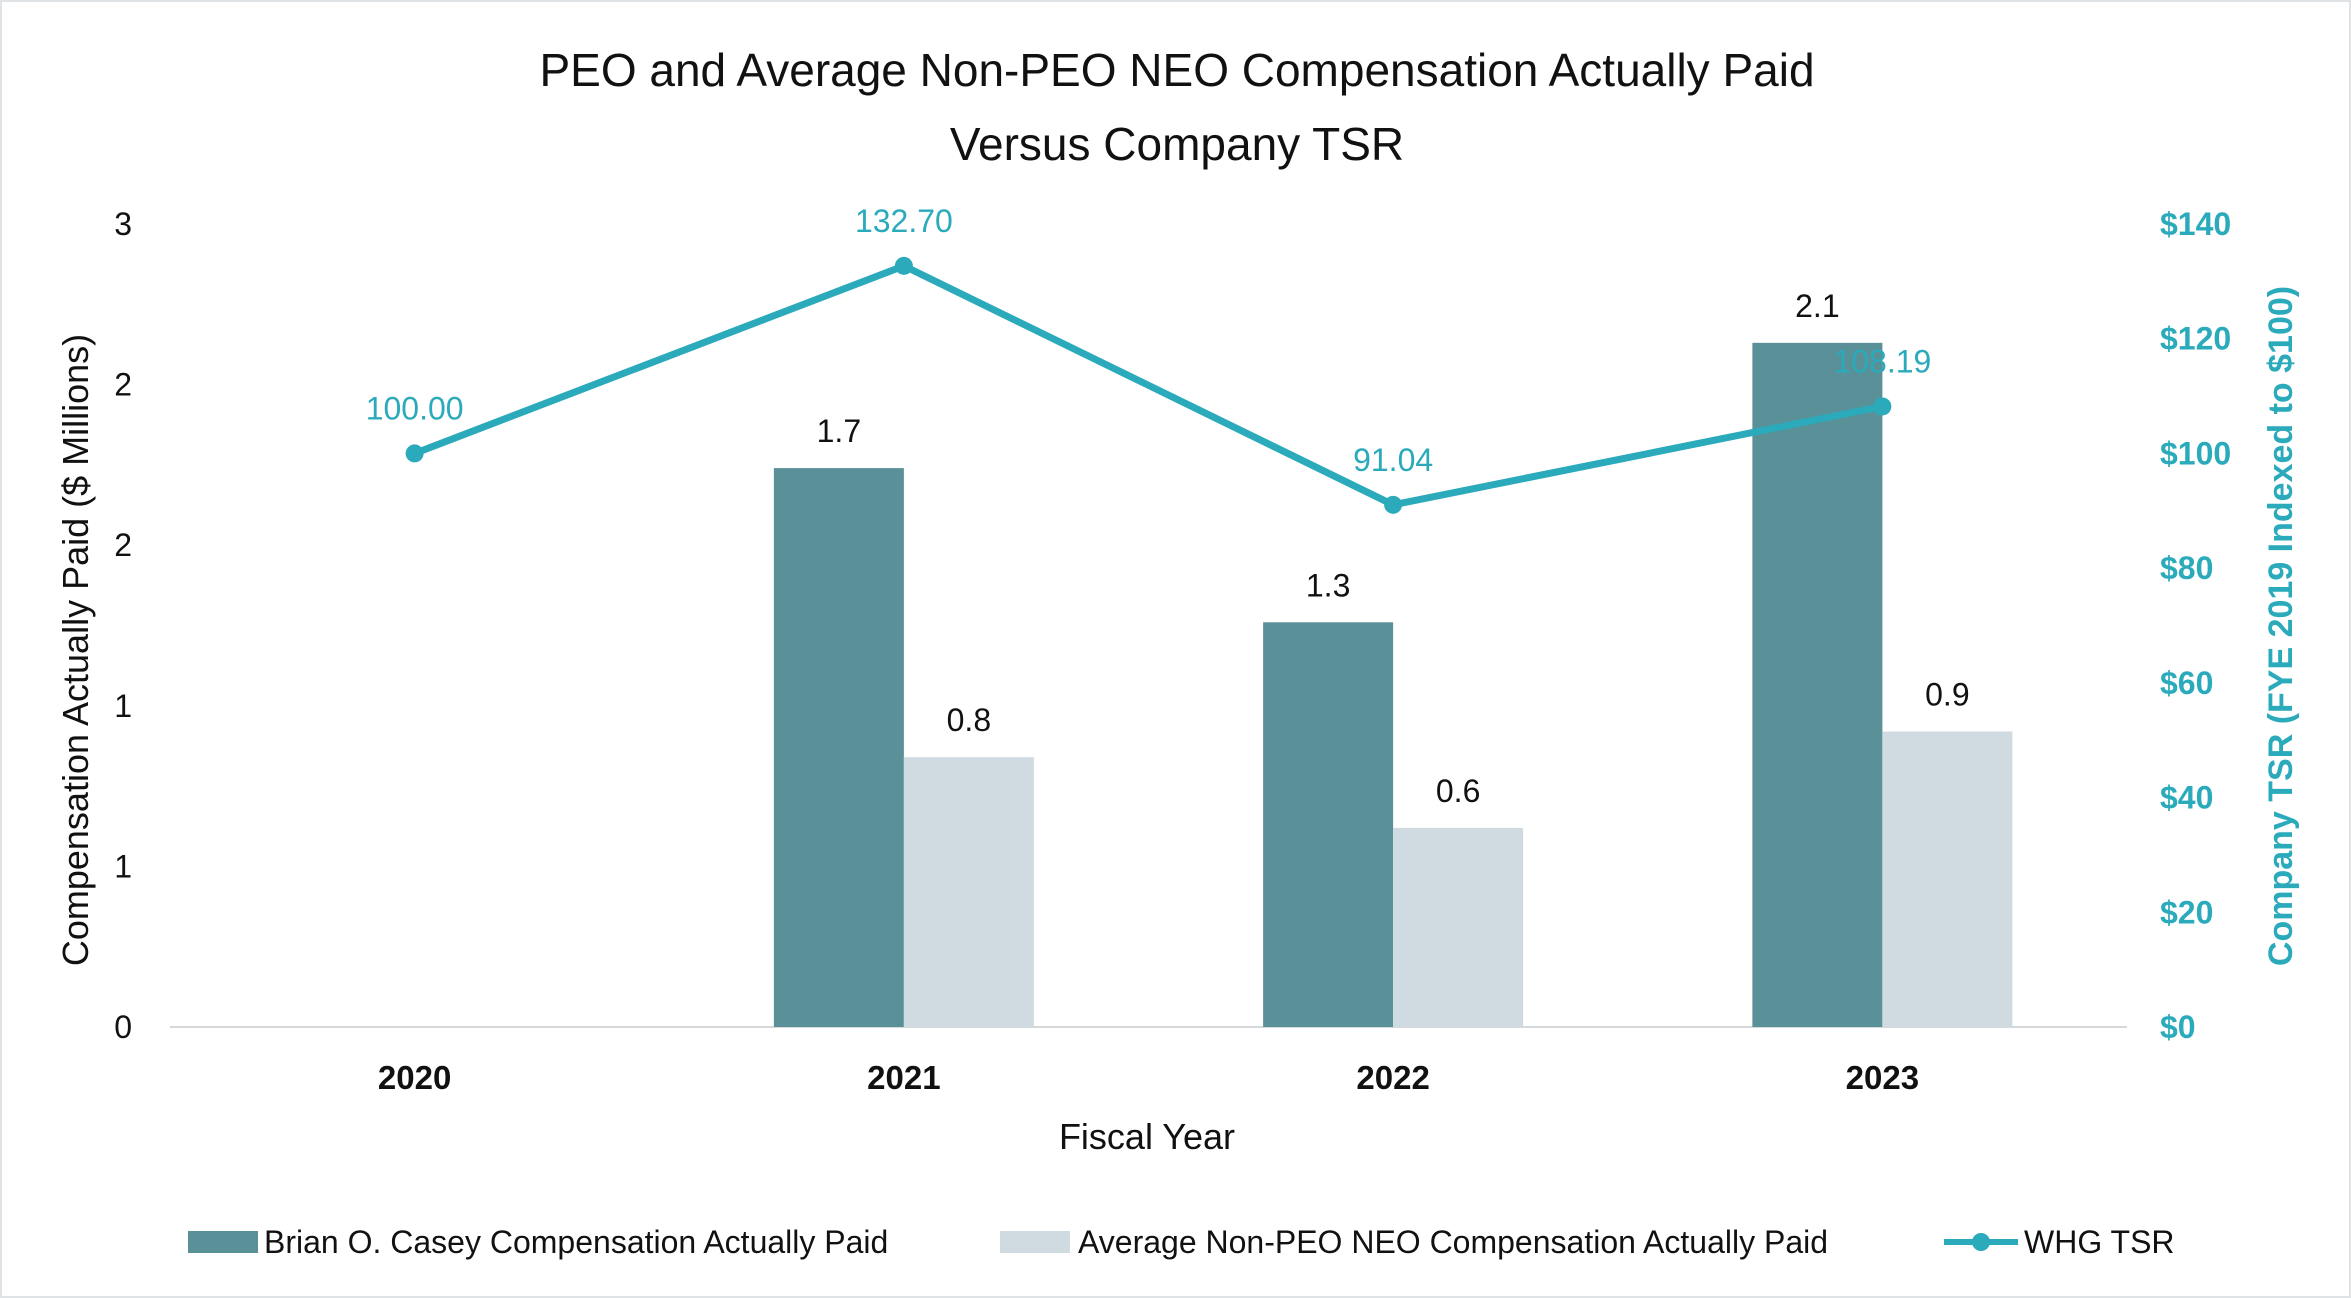 The width and height of the screenshot is (2351, 1298). Describe the element at coordinates (2186, 568) in the screenshot. I see `right-tick-label: $80` at that location.